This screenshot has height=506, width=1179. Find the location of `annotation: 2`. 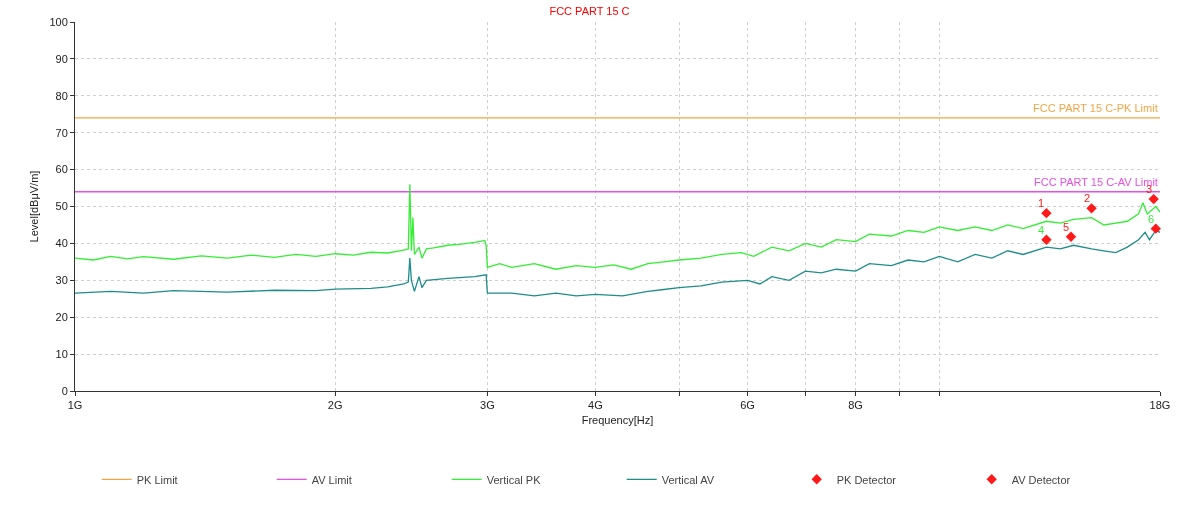

annotation: 2 is located at coordinates (1087, 198).